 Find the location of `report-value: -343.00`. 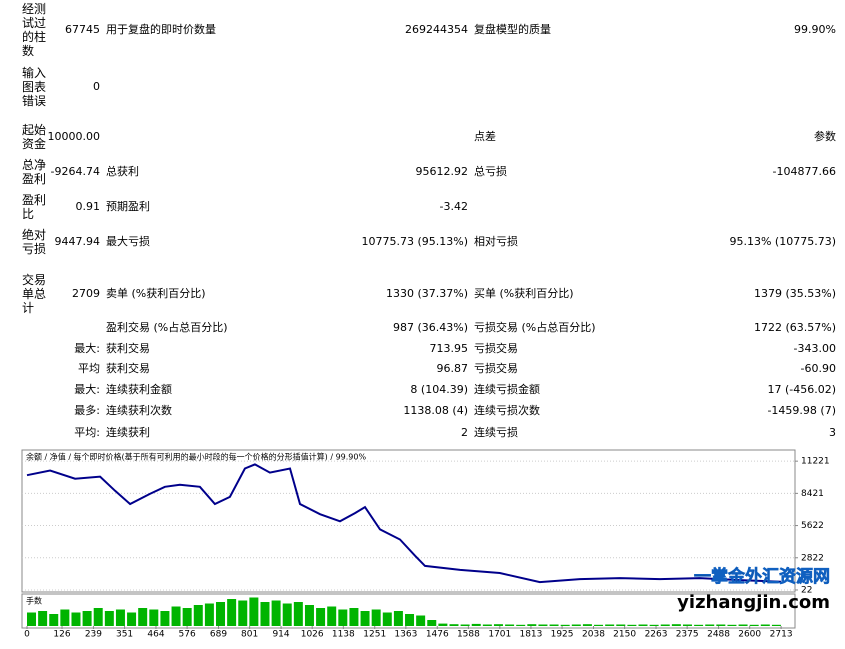

report-value: -343.00 is located at coordinates (814, 348).